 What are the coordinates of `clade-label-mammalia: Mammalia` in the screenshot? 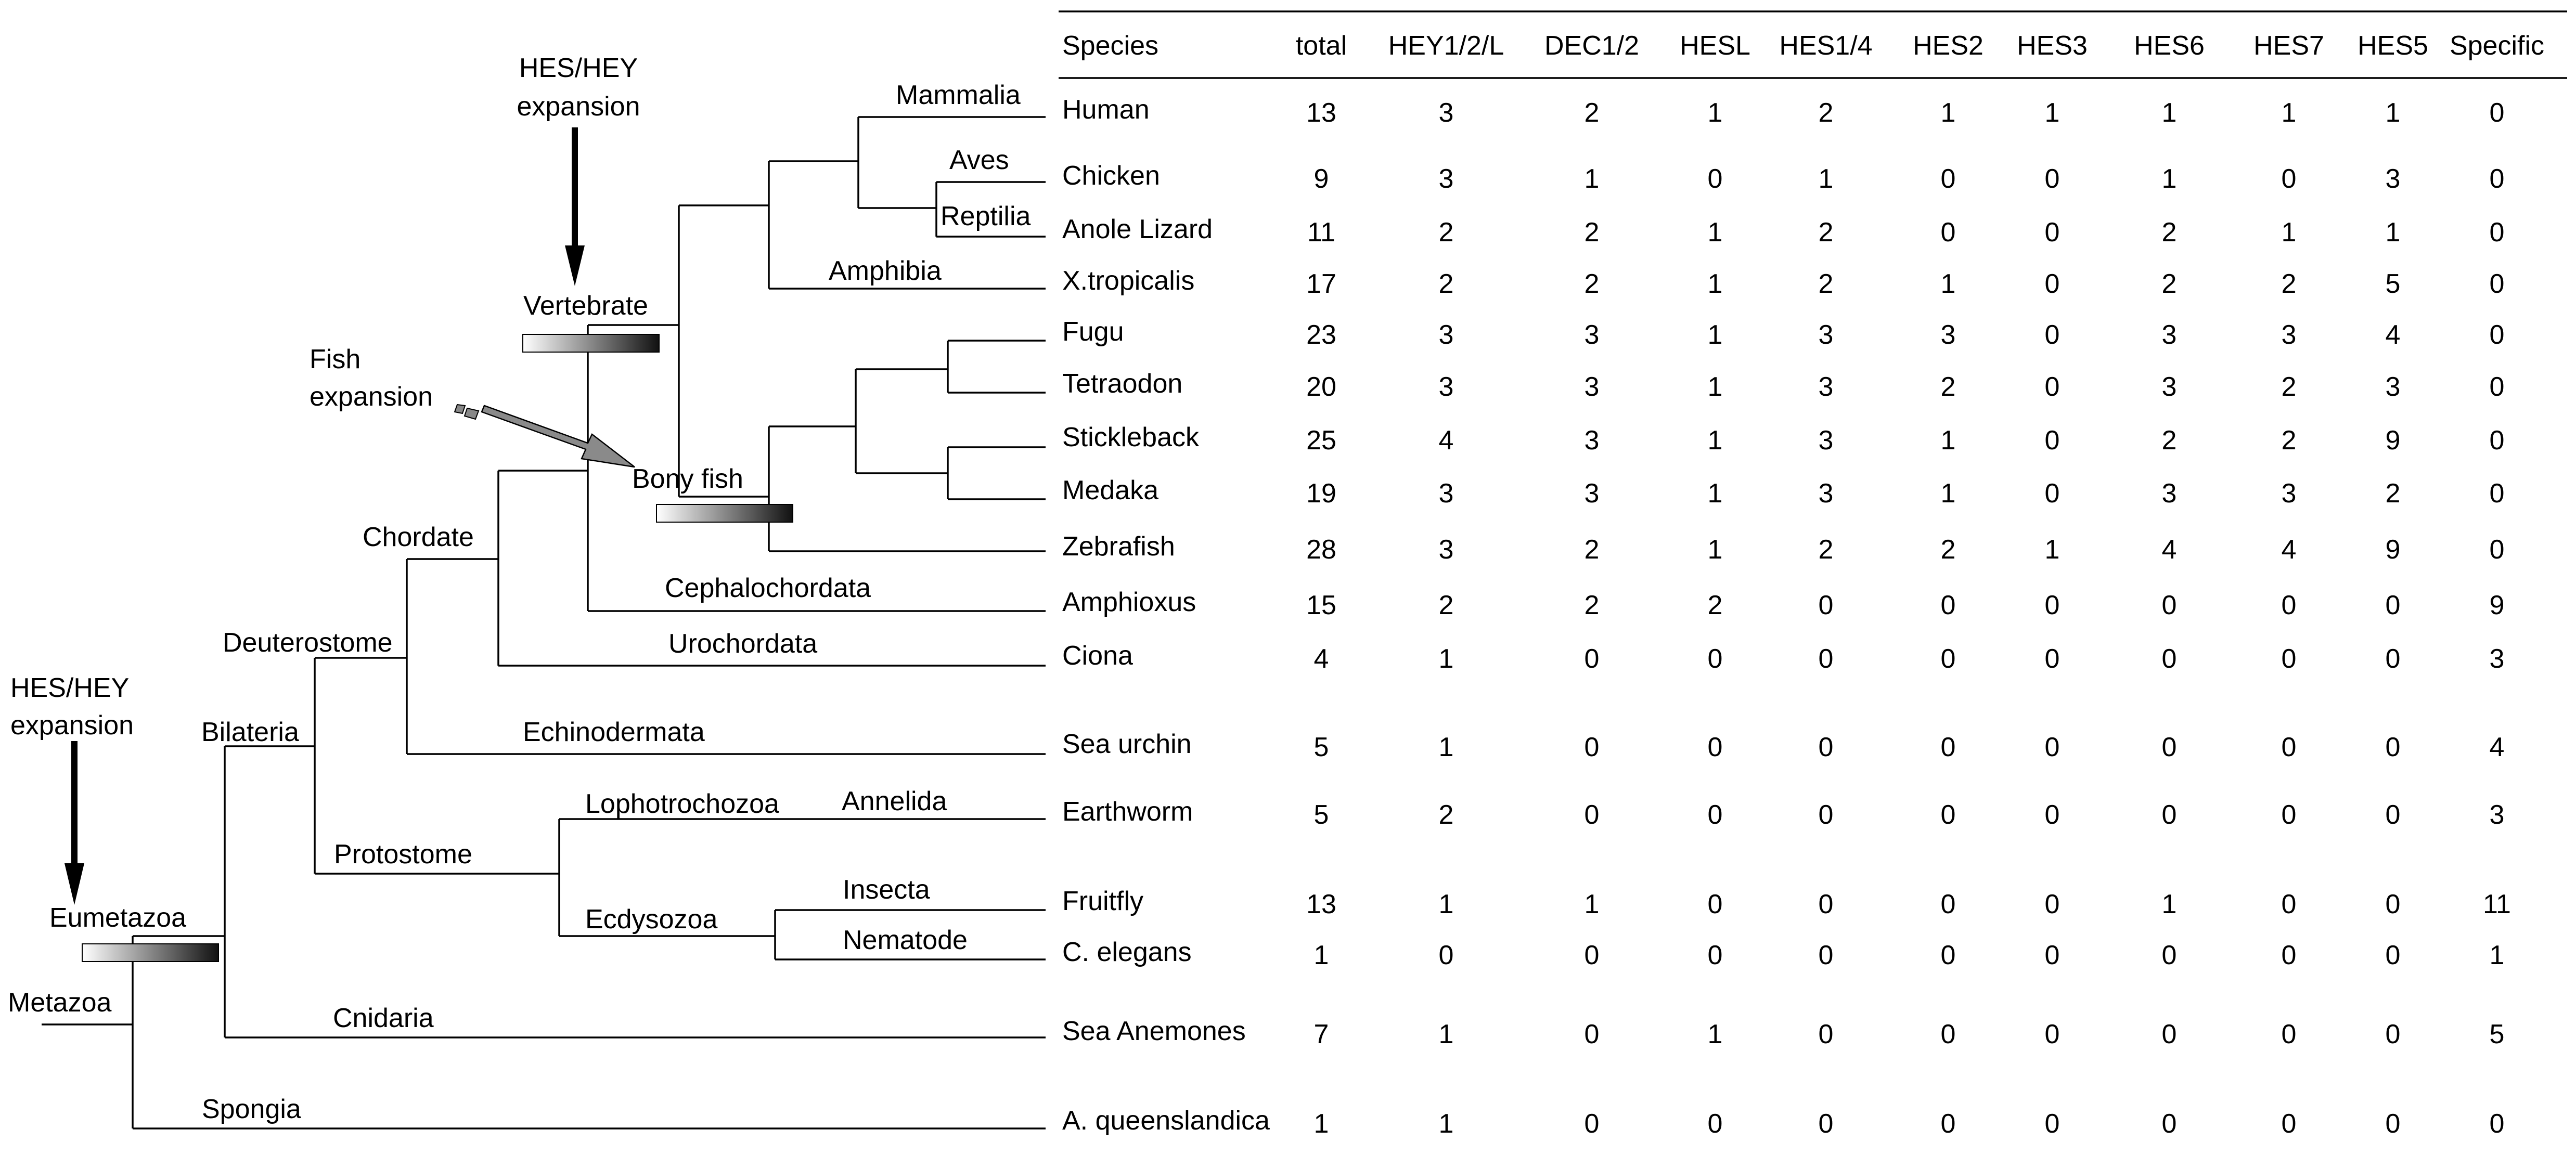 It's located at (958, 95).